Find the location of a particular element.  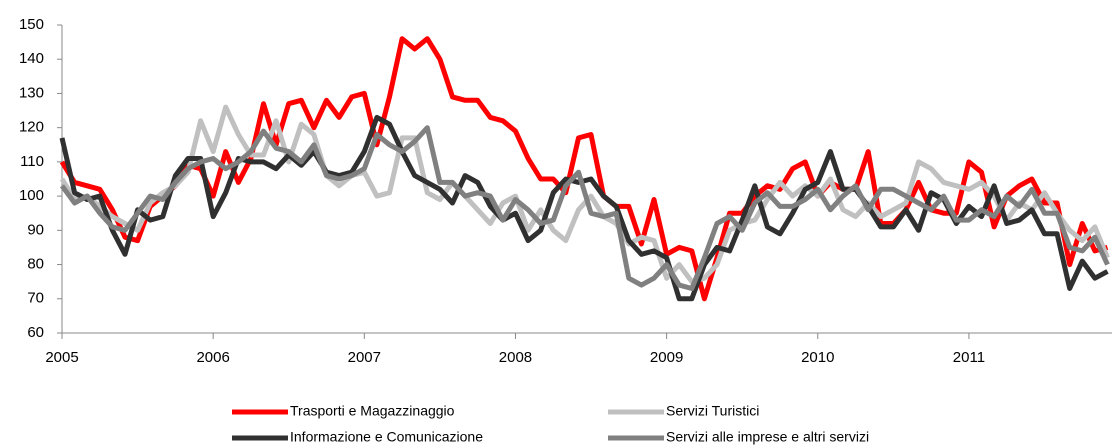

y-tick-label: 150 is located at coordinates (31, 24).